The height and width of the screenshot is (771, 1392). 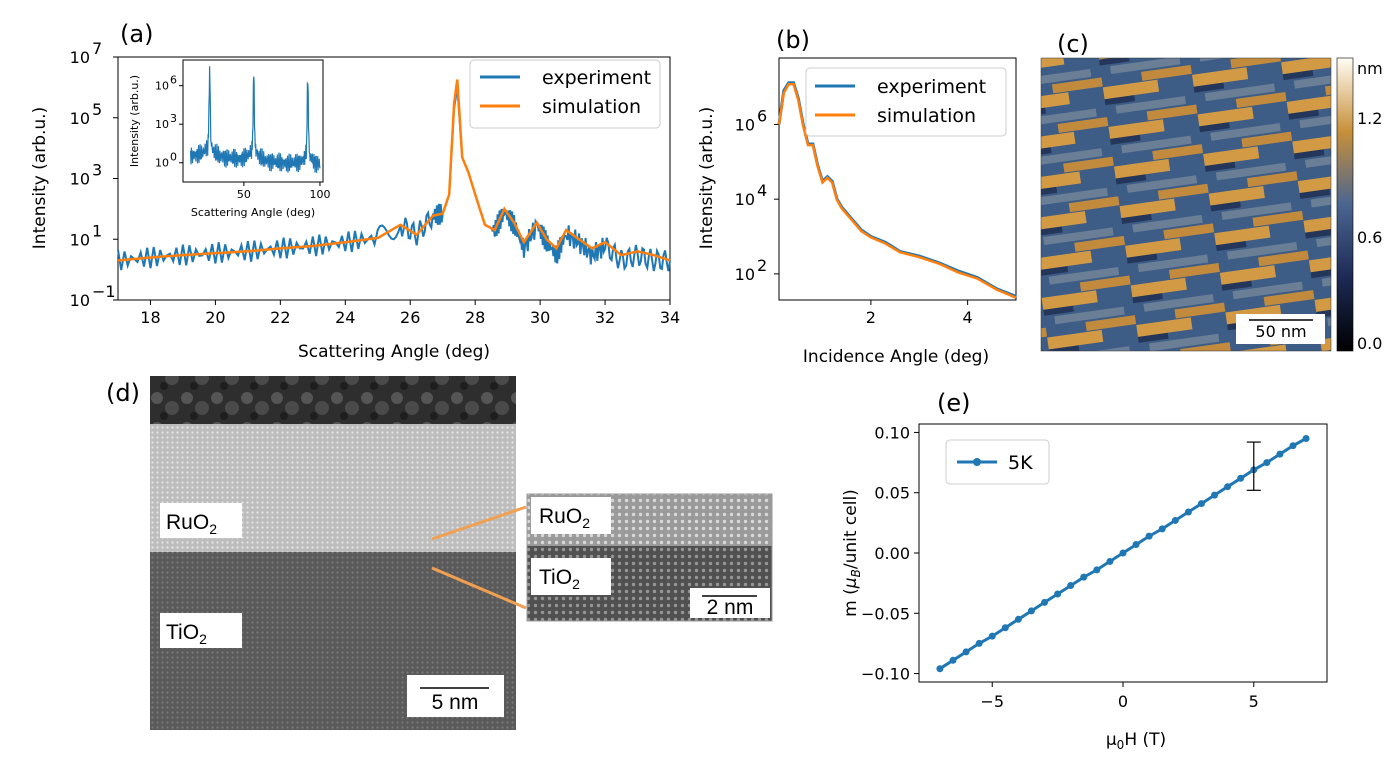 I want to click on panel-b-ylabel: Intensity (arb.u.), so click(x=707, y=178).